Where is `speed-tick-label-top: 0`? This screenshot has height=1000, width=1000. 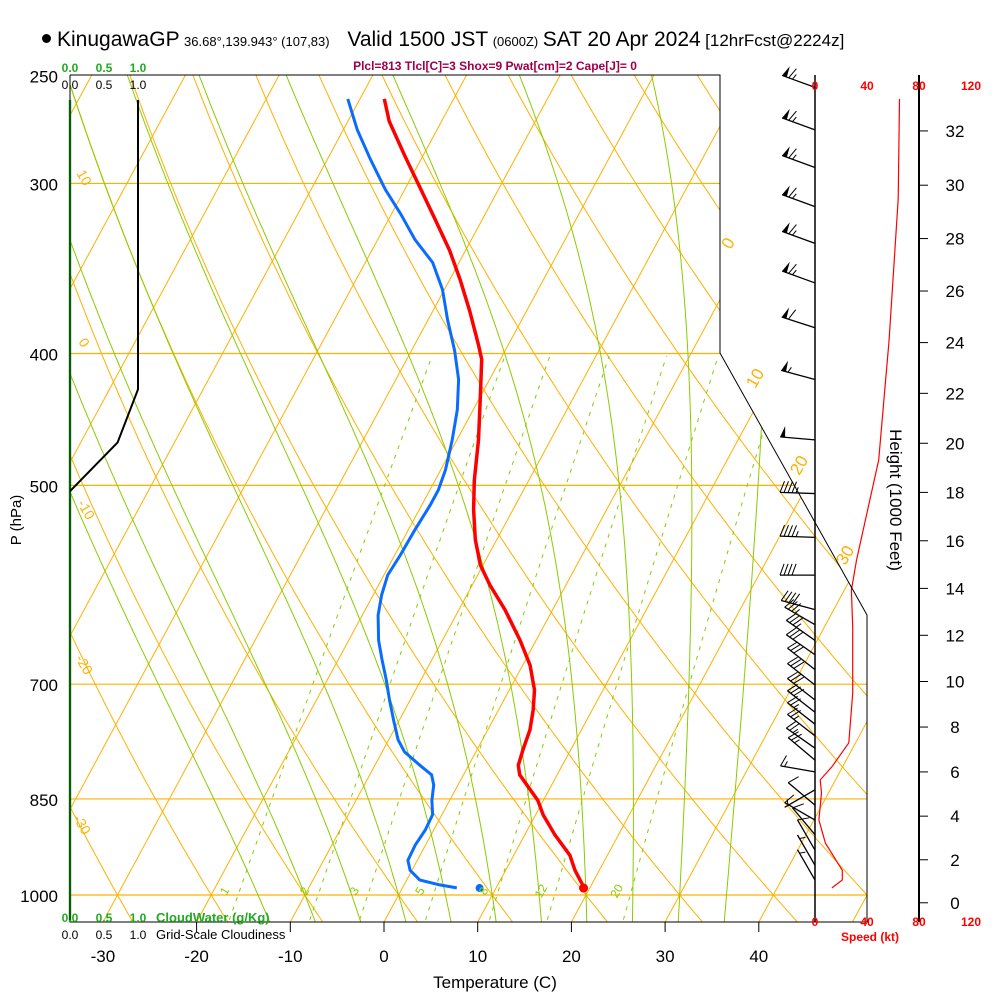
speed-tick-label-top: 0 is located at coordinates (815, 86).